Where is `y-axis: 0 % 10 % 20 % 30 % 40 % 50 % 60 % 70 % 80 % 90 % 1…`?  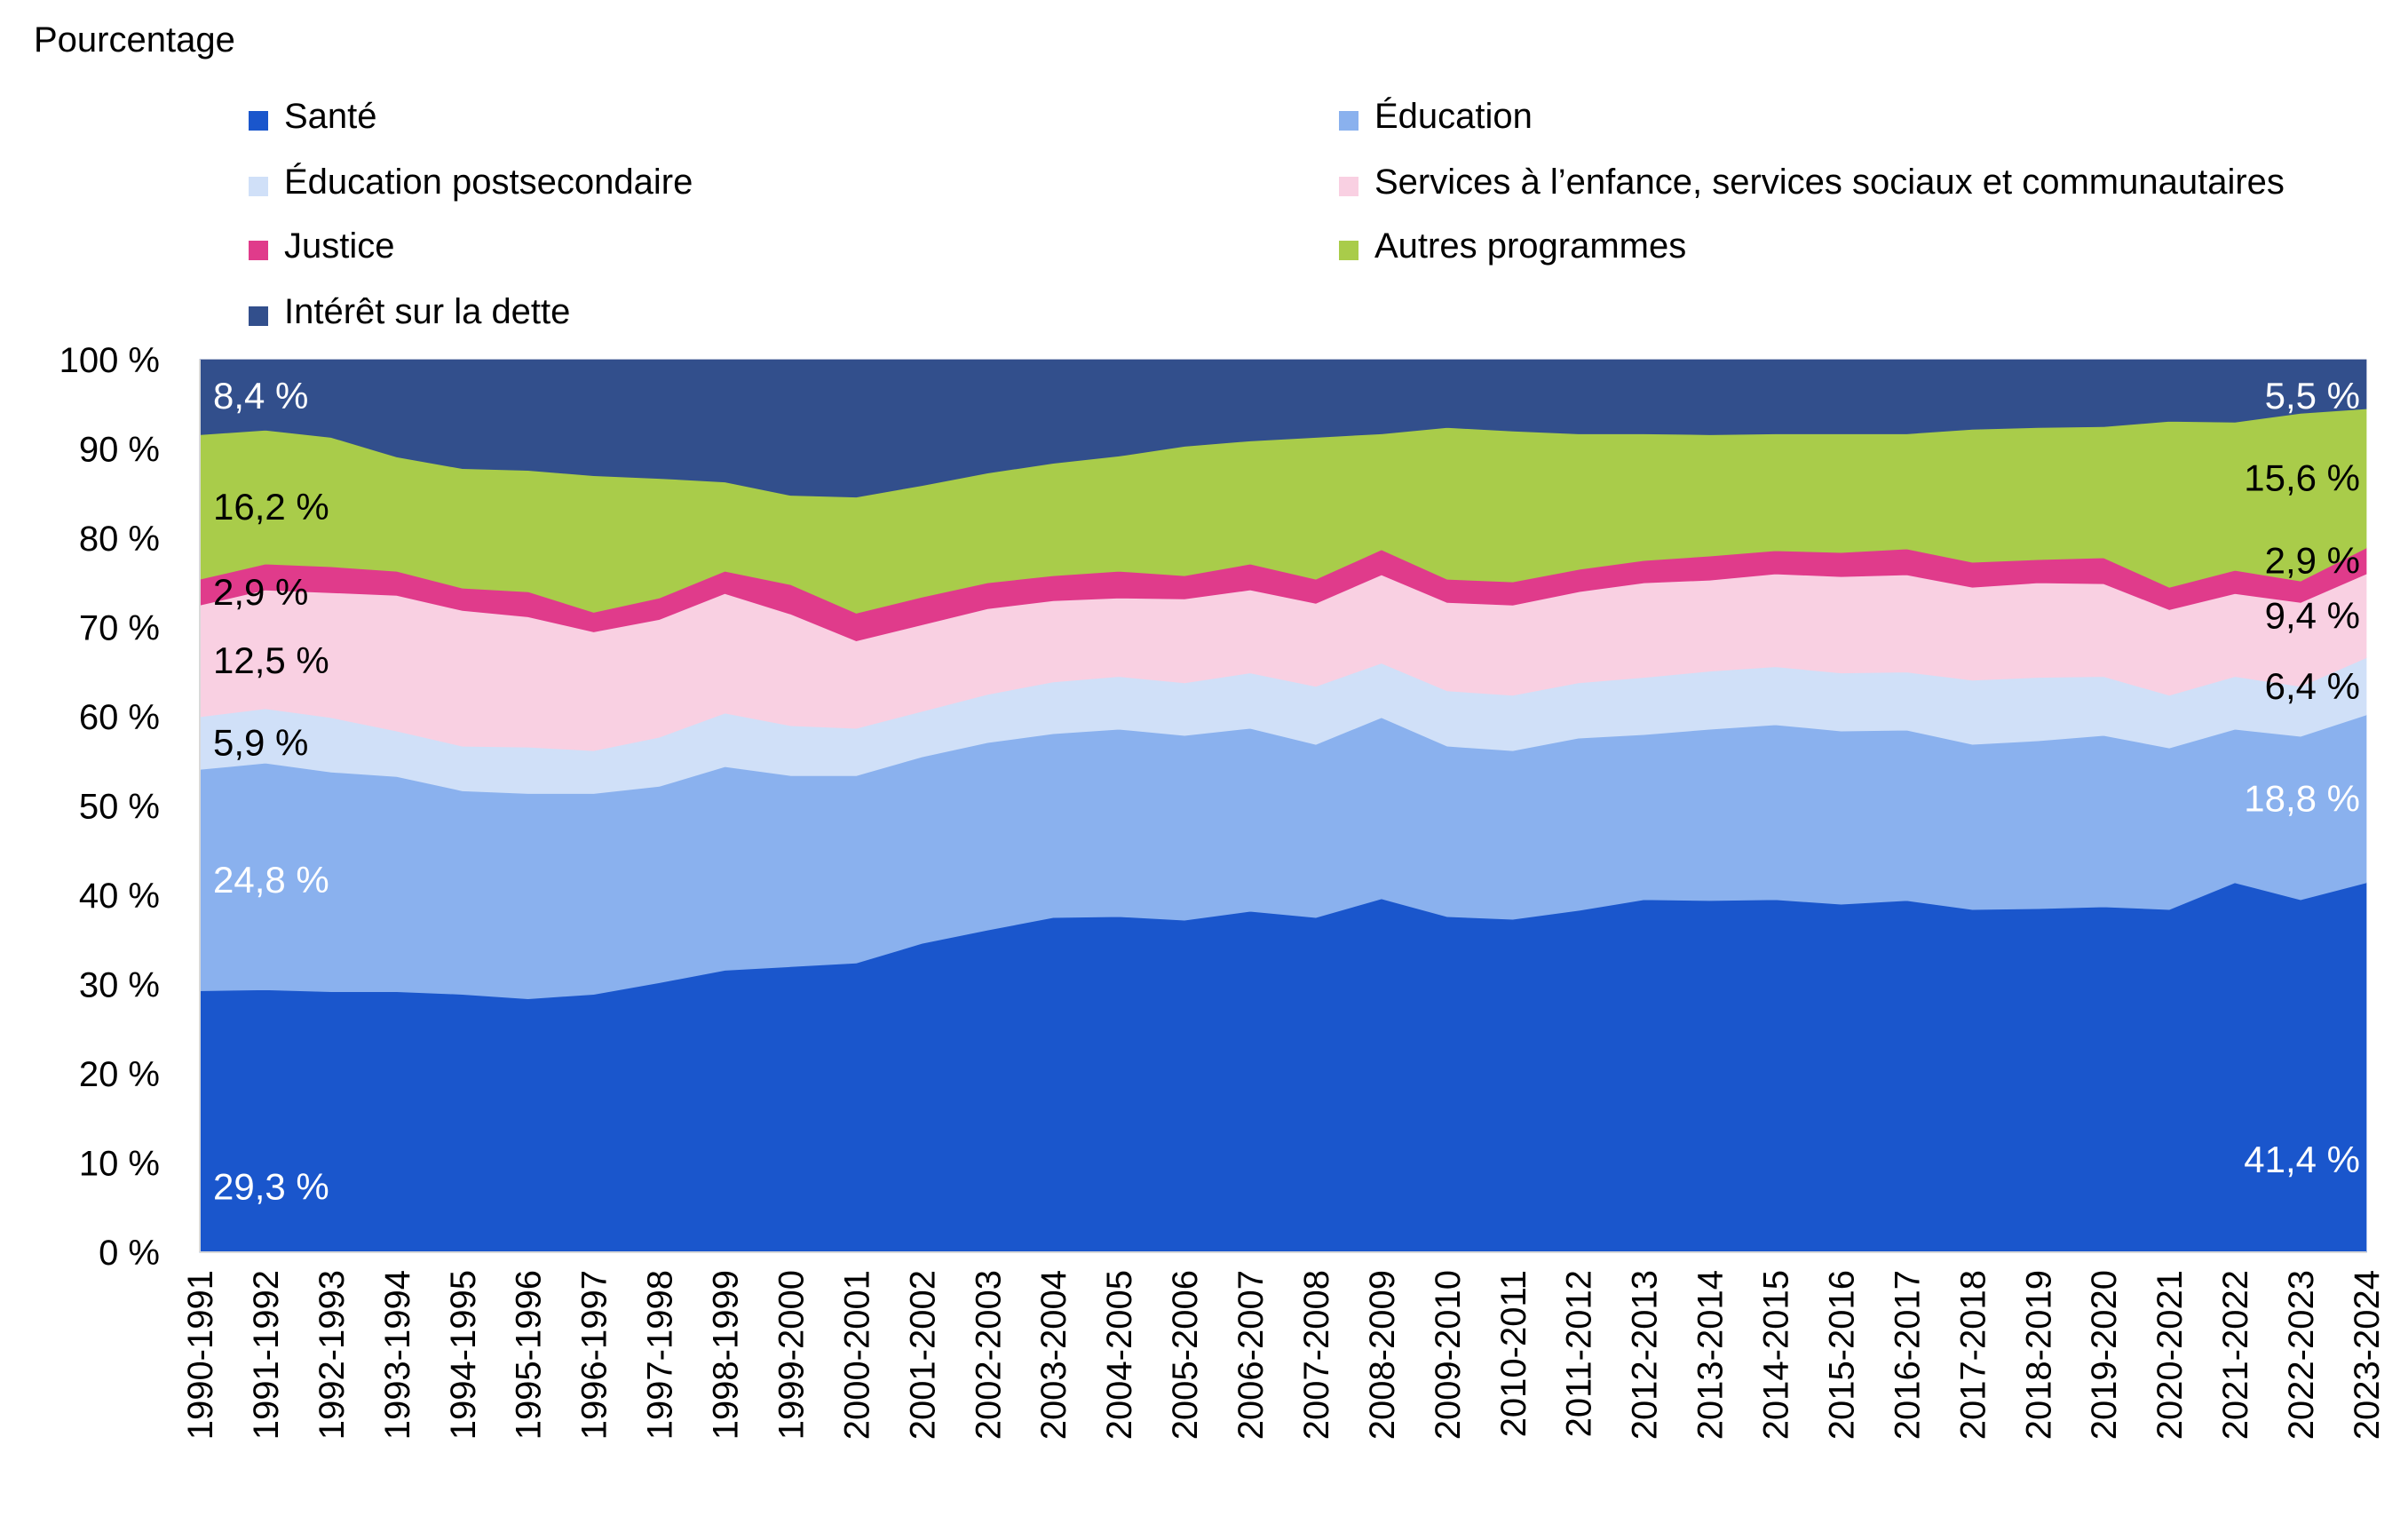
y-axis: 0 % 10 % 20 % 30 % 40 % 50 % 60 % 70 % 80 % 90 % 1… is located at coordinates (130, 807).